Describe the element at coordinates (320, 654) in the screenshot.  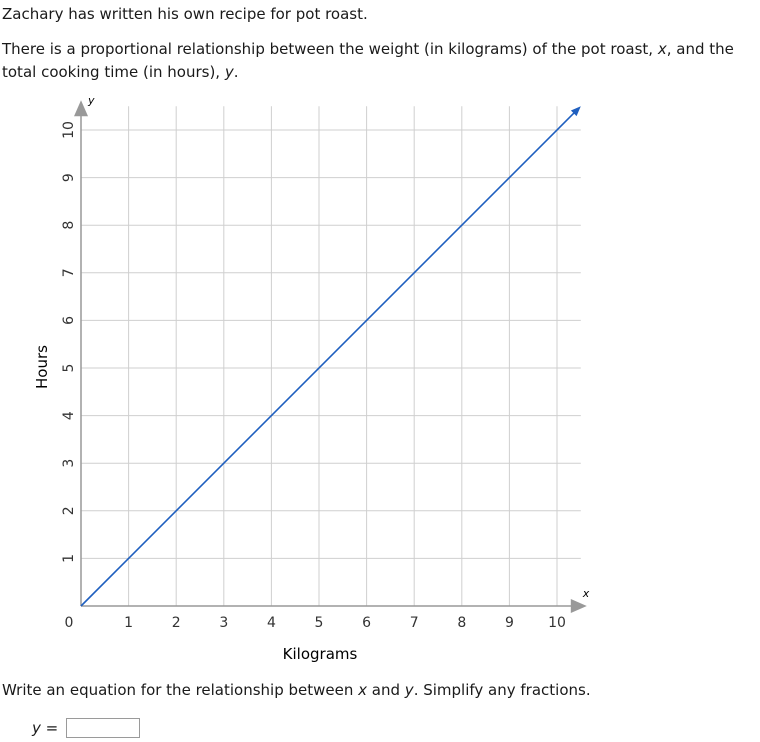
I see `x-axis-label: Kilograms` at that location.